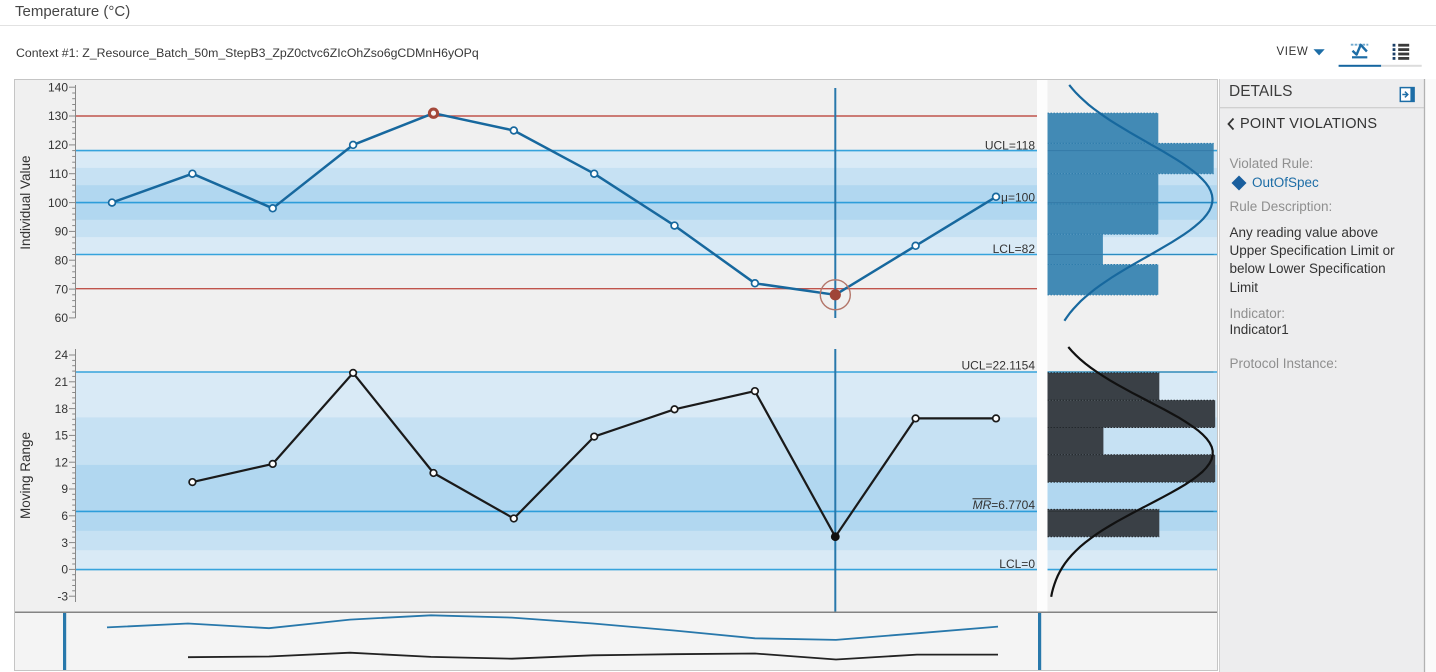 The image size is (1436, 672). Describe the element at coordinates (1014, 249) in the screenshot. I see `svg-text: LCL=82` at that location.